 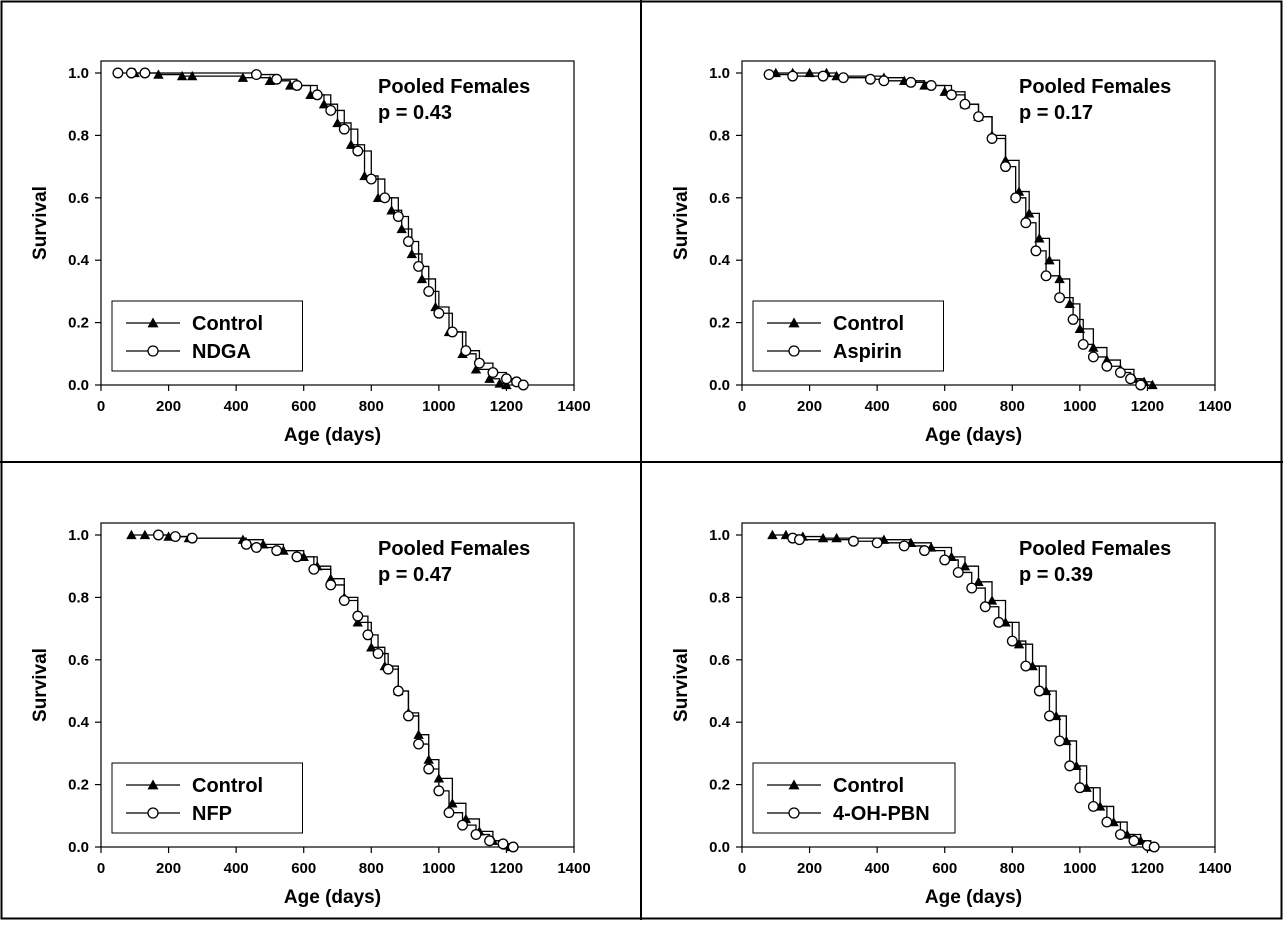 I want to click on y-tick-label: 0.8, so click(x=719, y=135).